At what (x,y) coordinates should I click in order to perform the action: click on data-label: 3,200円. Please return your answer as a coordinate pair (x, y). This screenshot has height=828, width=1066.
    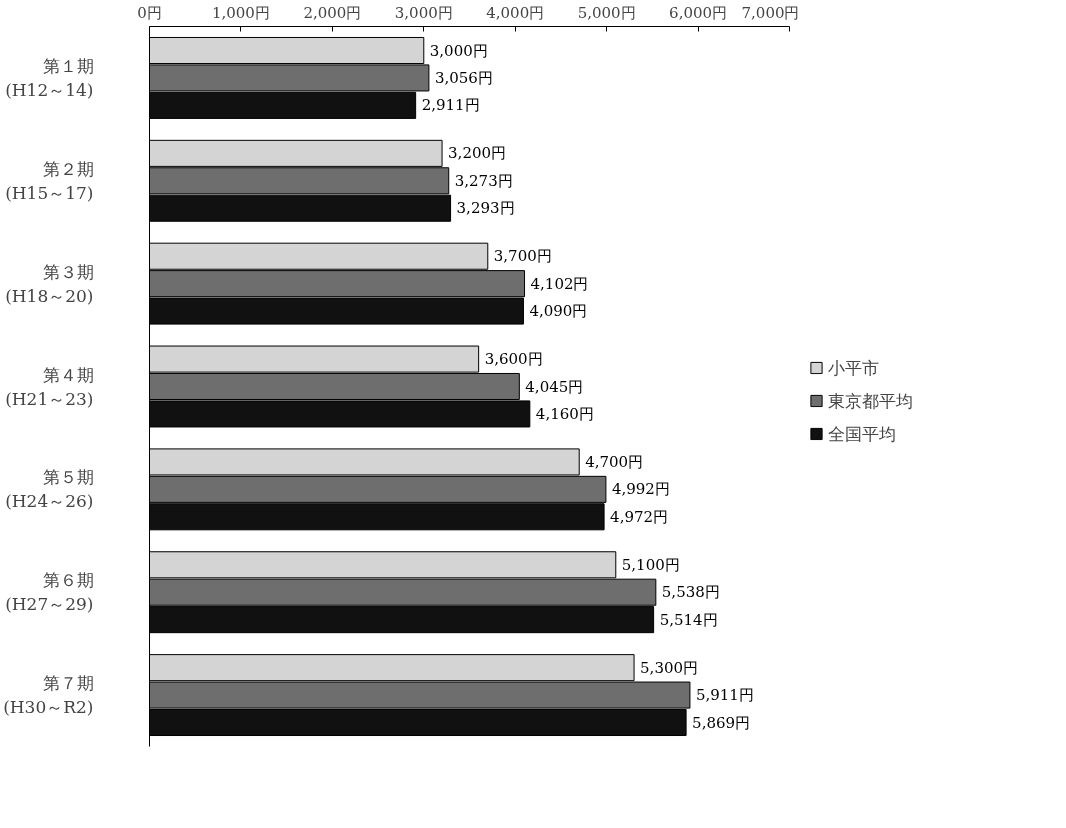
    Looking at the image, I should click on (477, 153).